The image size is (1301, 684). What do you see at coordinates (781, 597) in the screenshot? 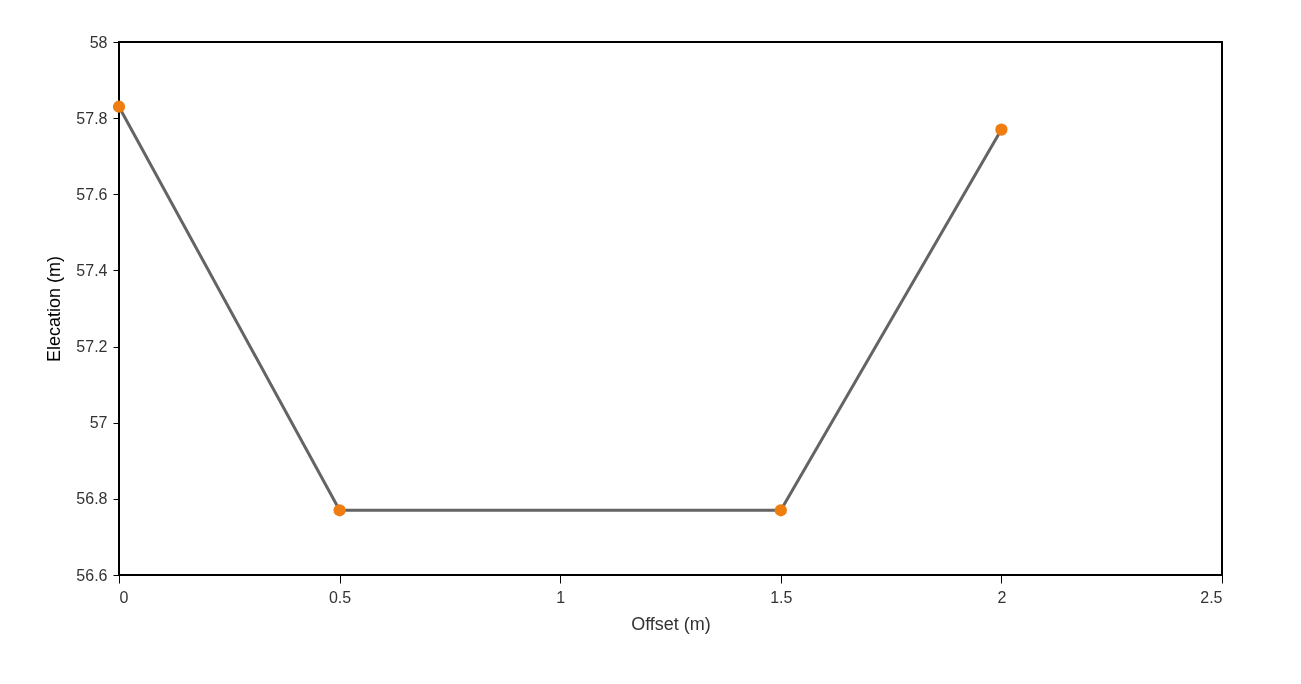
I see `x-tick-label: 1.5` at bounding box center [781, 597].